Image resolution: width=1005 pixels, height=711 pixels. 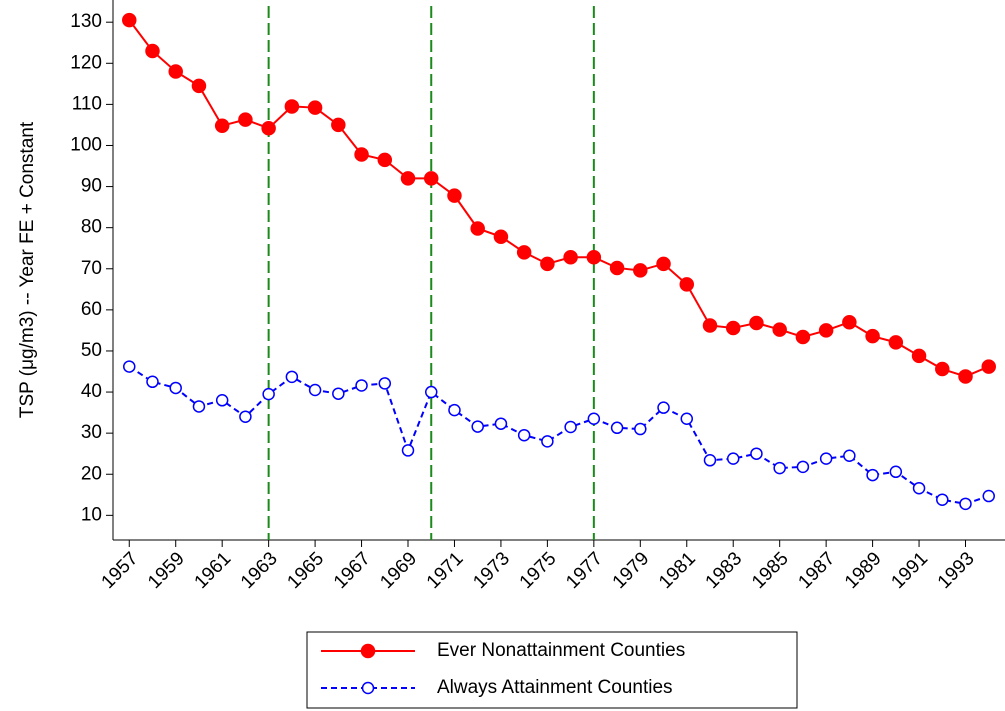 What do you see at coordinates (555, 687) in the screenshot?
I see `legend-label: Always Attainment Counties` at bounding box center [555, 687].